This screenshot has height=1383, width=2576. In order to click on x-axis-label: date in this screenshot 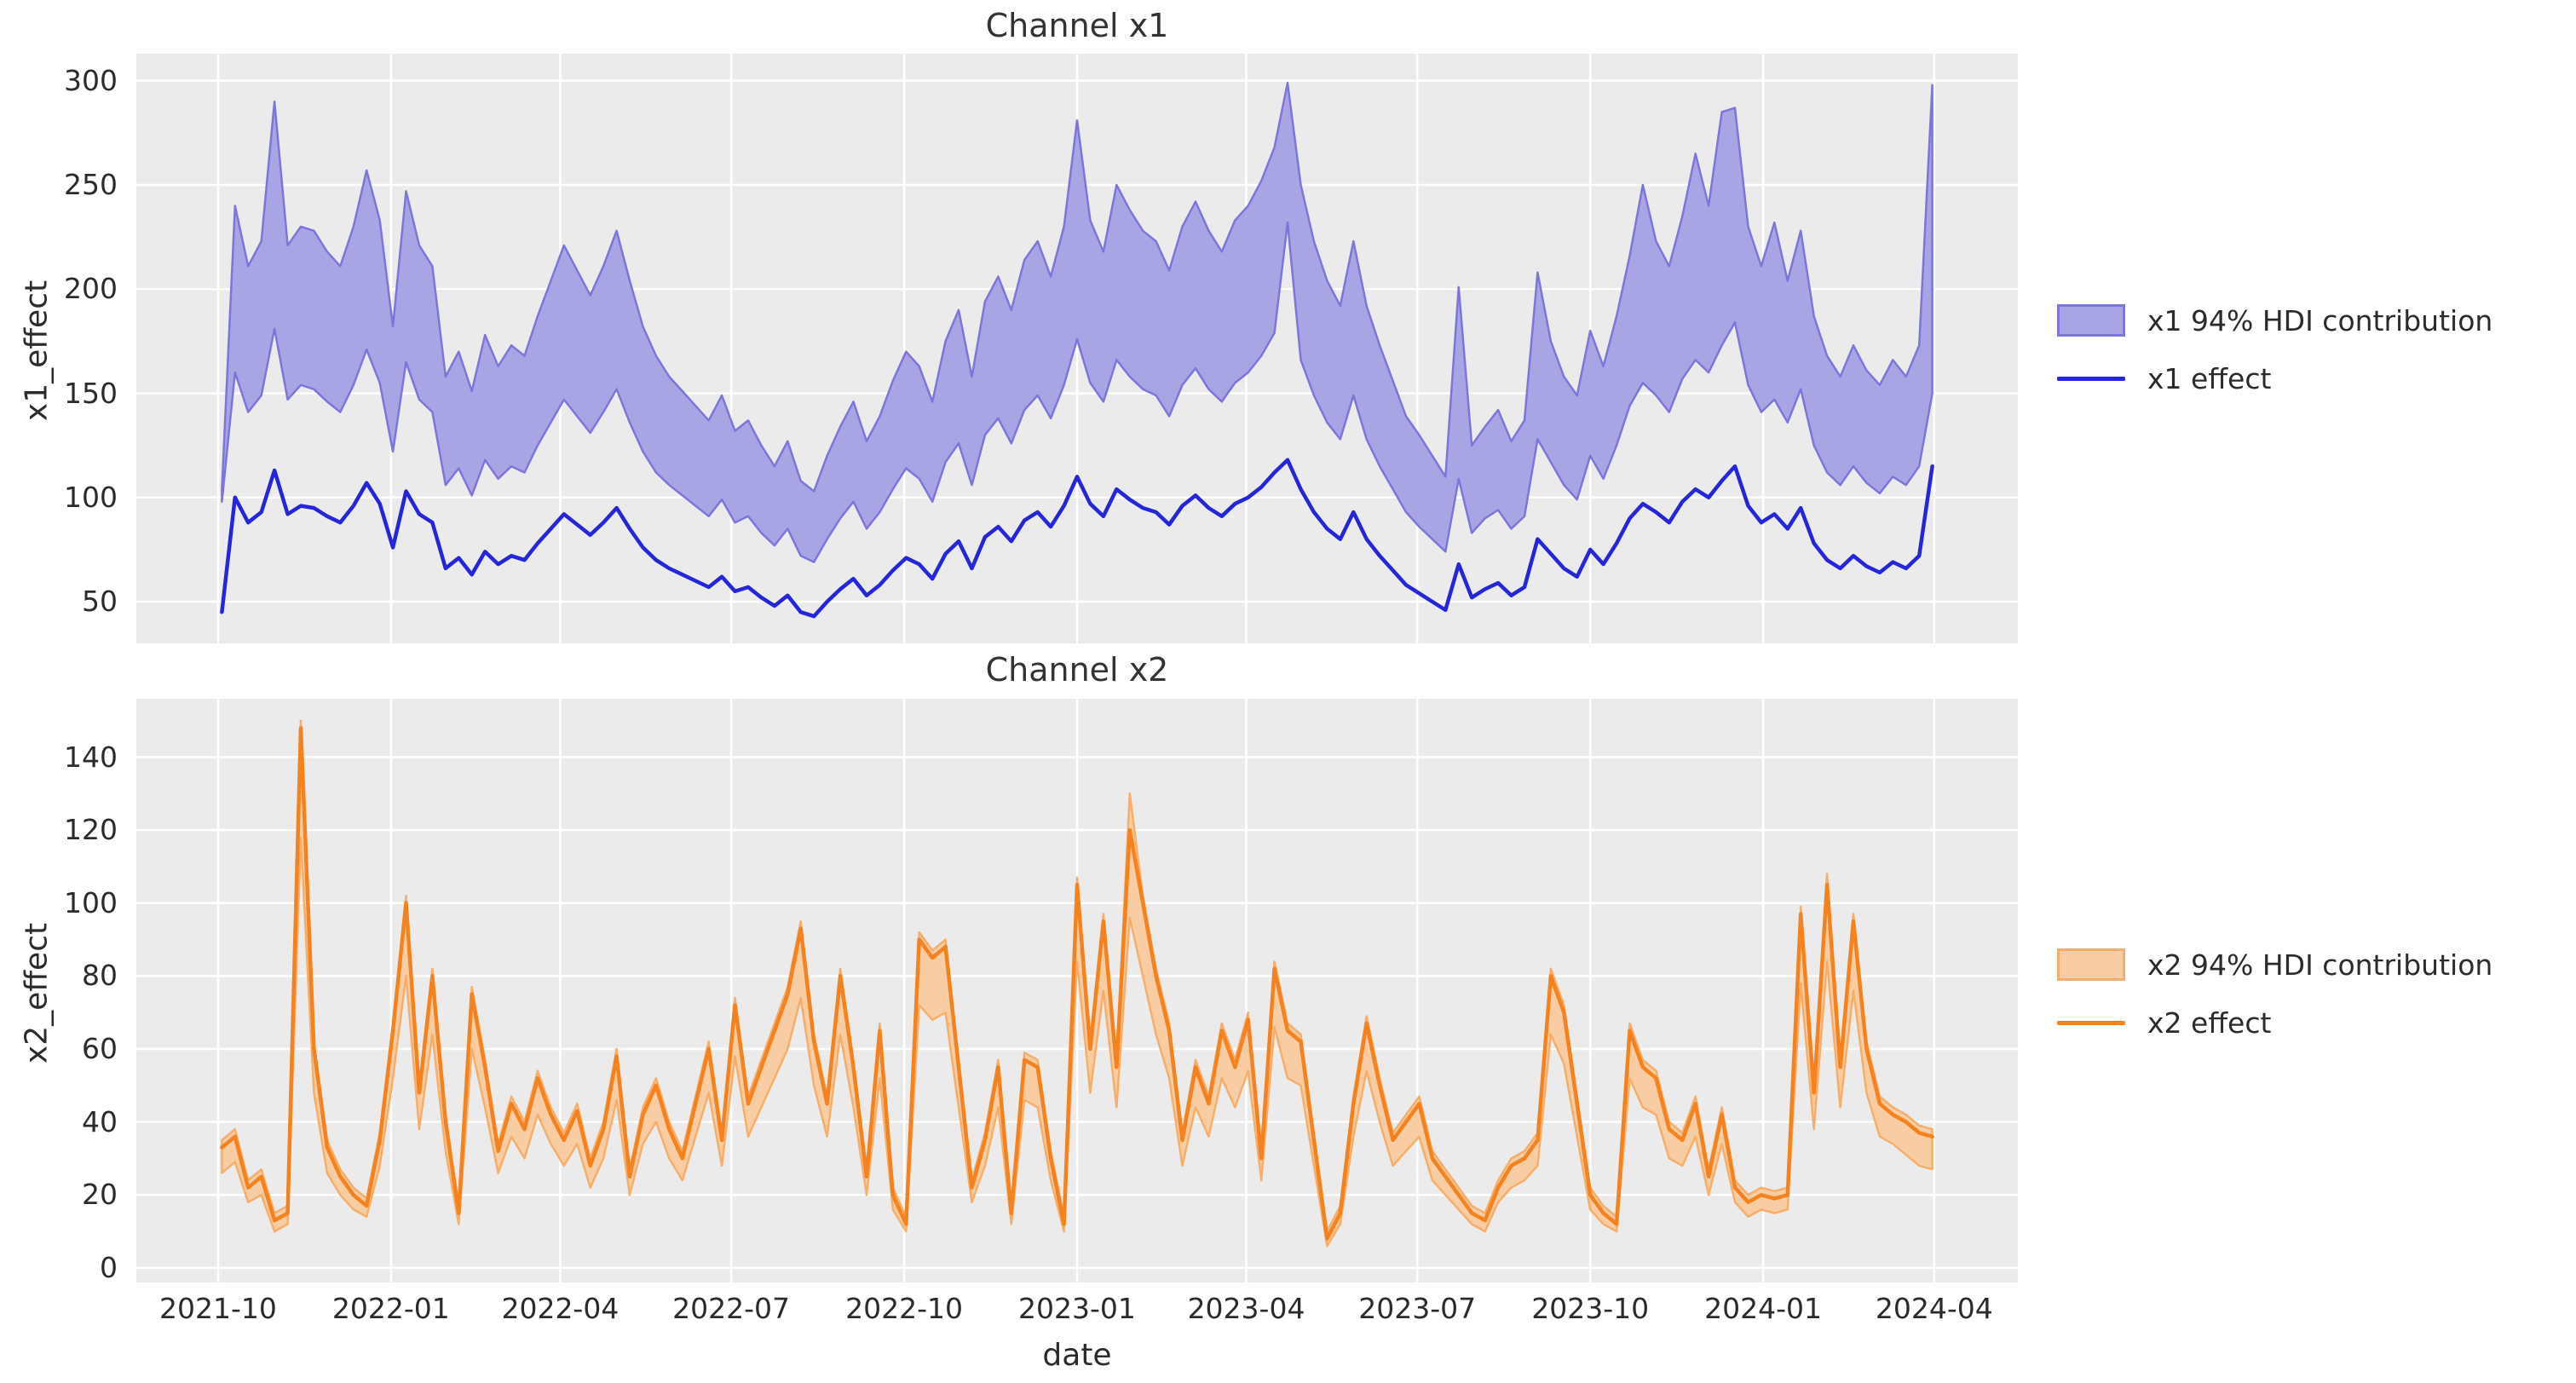, I will do `click(1077, 1355)`.